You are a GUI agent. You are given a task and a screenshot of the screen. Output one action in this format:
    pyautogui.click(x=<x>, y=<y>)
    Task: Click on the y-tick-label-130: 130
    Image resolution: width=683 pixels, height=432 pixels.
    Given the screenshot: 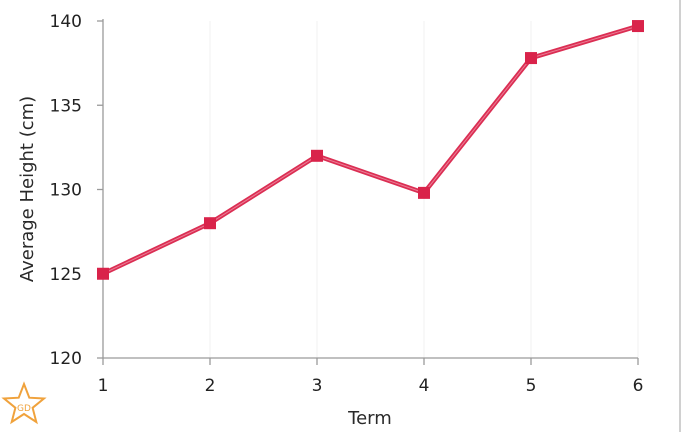 What is the action you would take?
    pyautogui.click(x=66, y=191)
    